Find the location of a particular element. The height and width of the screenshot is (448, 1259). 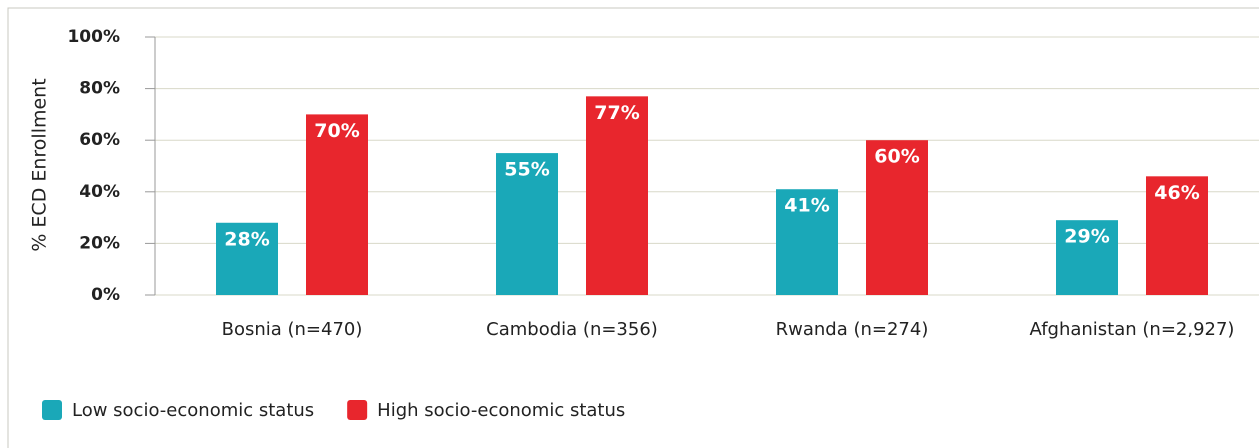

y-tick-label: 40% is located at coordinates (99, 192).